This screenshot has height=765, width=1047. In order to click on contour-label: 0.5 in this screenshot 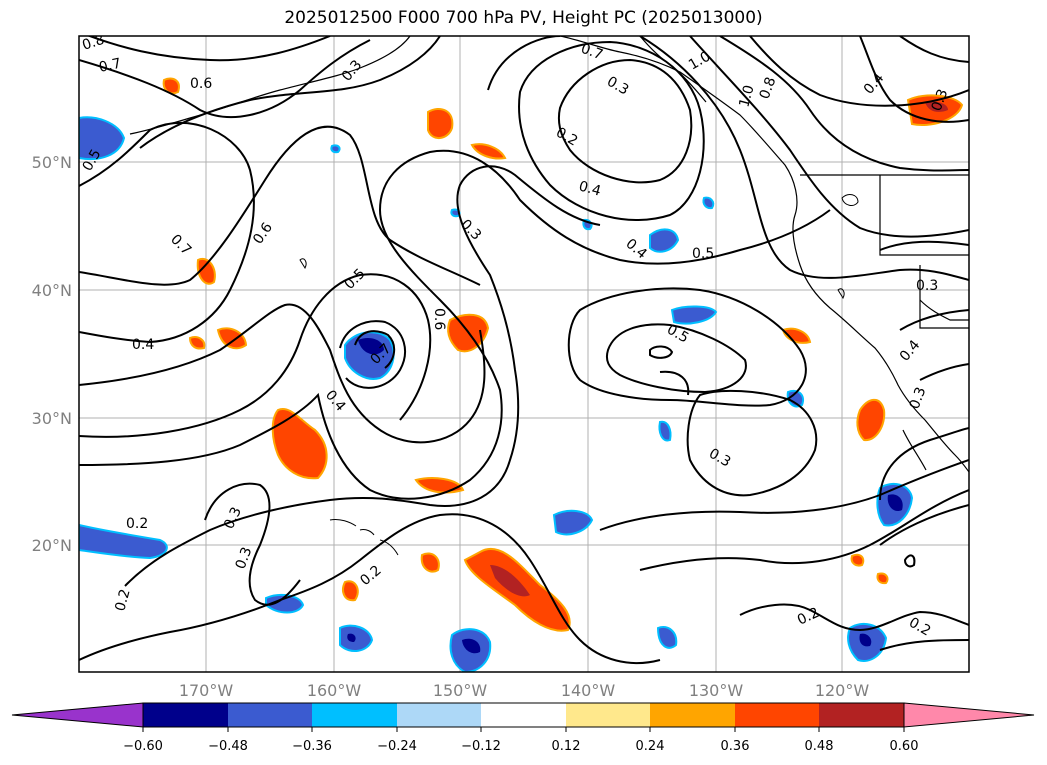, I will do `click(703, 254)`.